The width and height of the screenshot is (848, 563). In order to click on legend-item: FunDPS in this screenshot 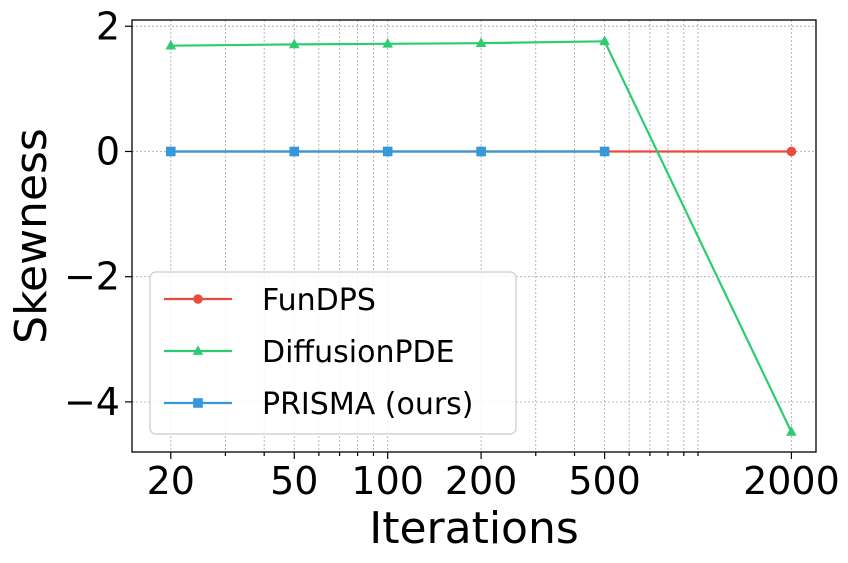, I will do `click(270, 300)`.